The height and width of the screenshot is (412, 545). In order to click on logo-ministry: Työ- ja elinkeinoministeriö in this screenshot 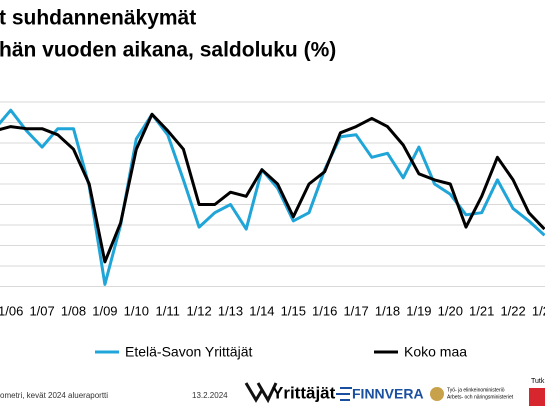, I will do `click(476, 390)`.